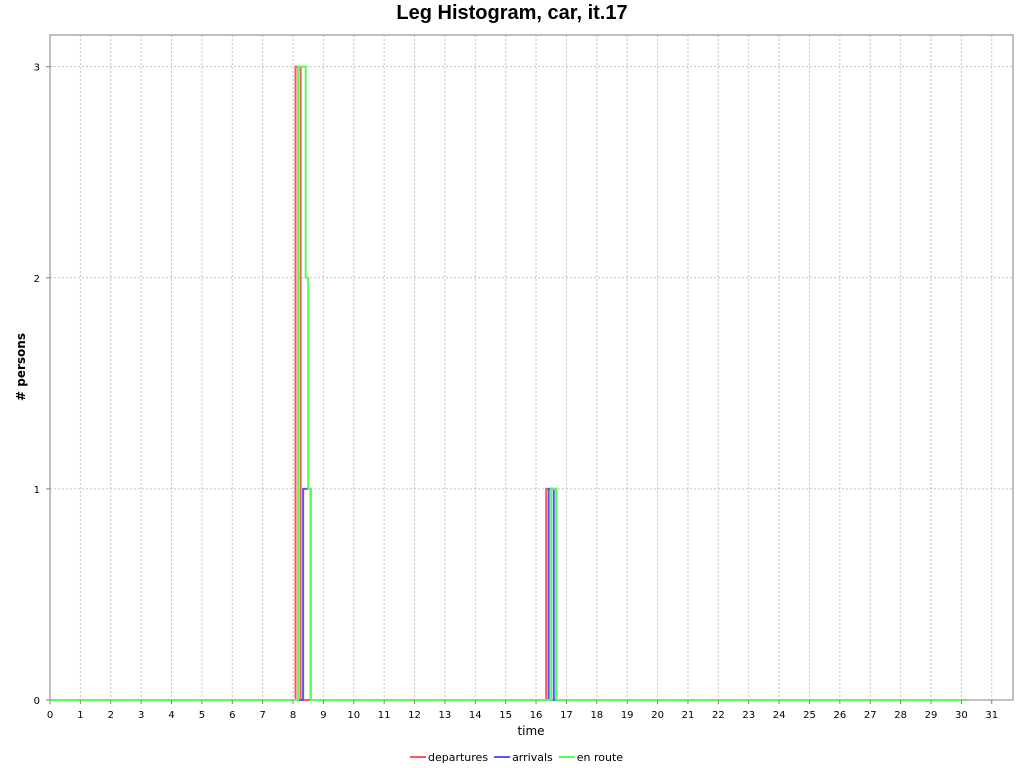 Image resolution: width=1024 pixels, height=768 pixels. What do you see at coordinates (50, 715) in the screenshot?
I see `x-tick-label: 0` at bounding box center [50, 715].